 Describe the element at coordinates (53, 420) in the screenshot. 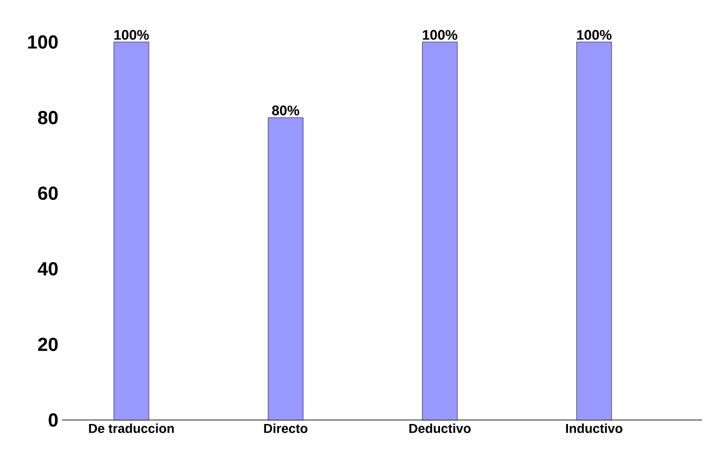

I see `y-tick-label: 0` at that location.